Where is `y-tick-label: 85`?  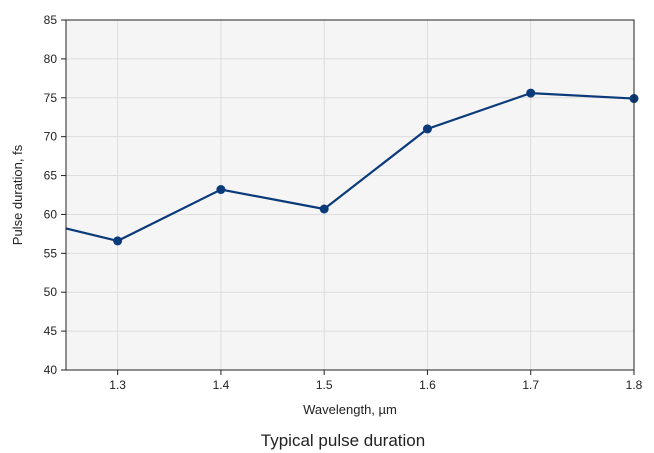 y-tick-label: 85 is located at coordinates (51, 20).